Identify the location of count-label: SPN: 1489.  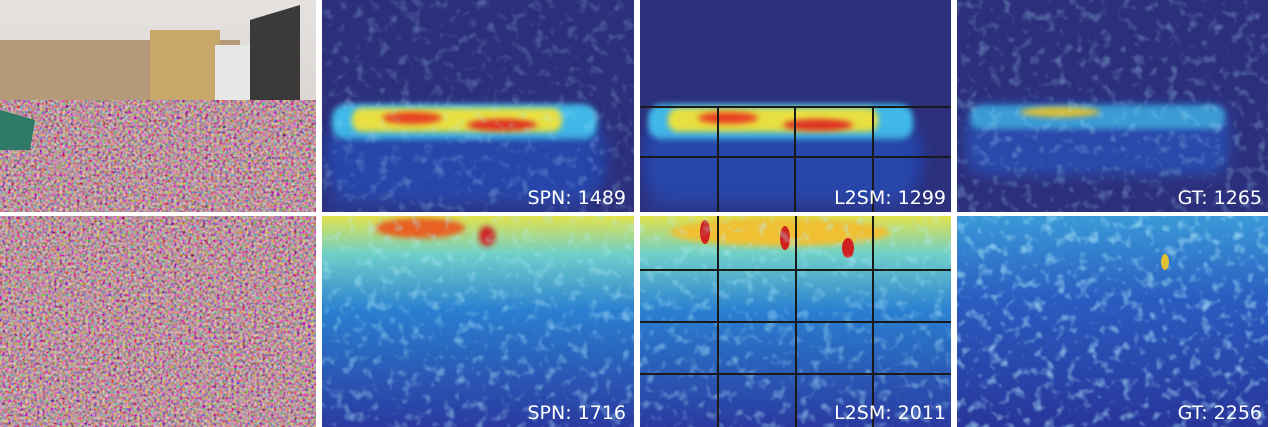
(576, 198).